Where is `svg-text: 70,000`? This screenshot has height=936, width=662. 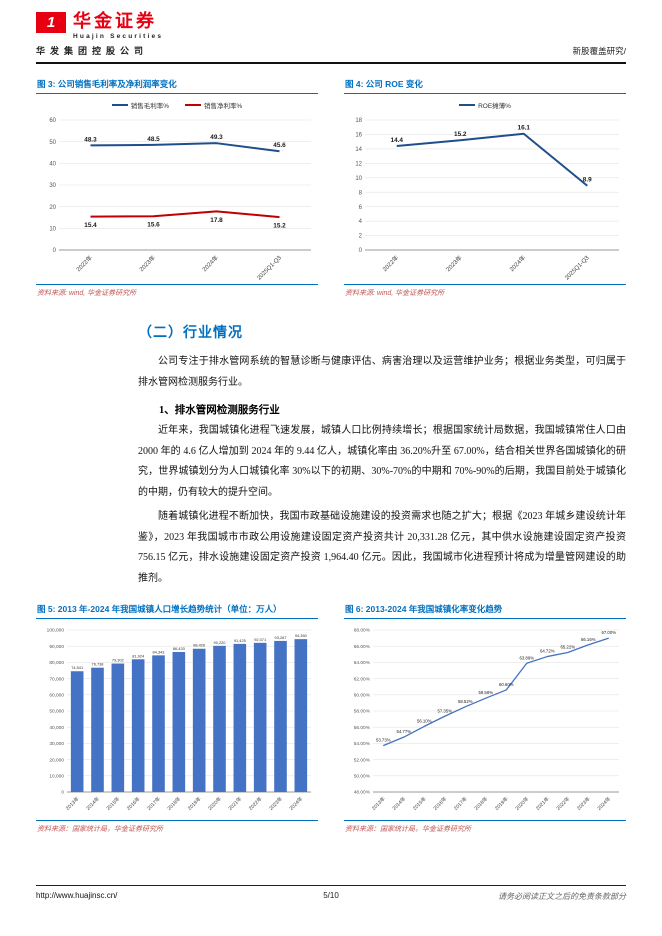
svg-text: 70,000 is located at coordinates (56, 679).